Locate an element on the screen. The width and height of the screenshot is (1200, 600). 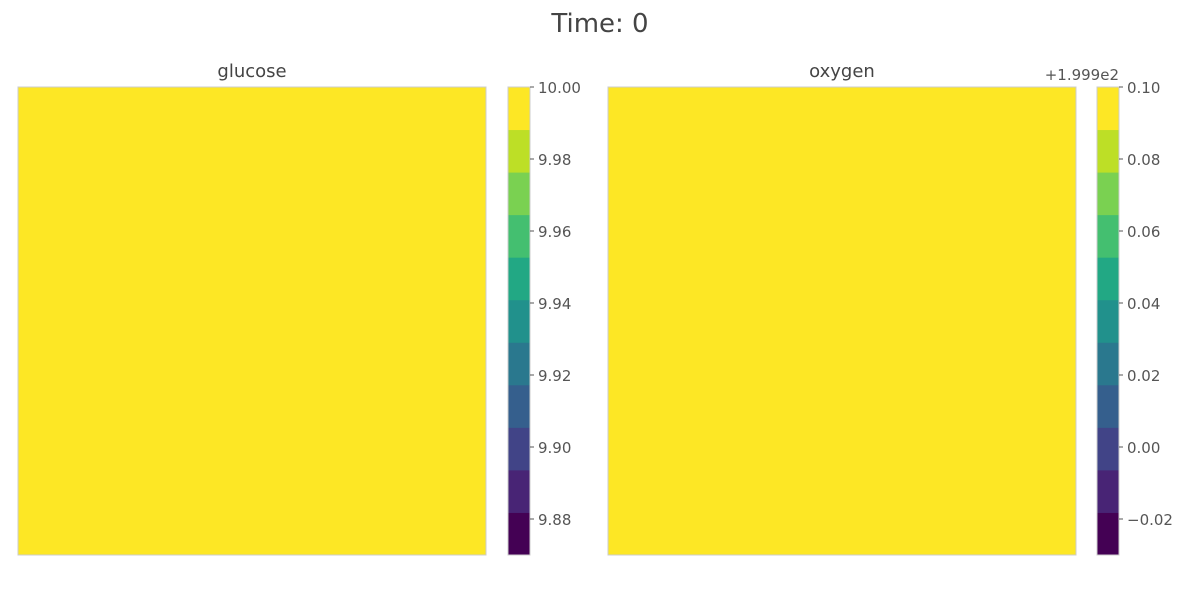
colorbar: −0.02 0.00 0.02 0.04 0.06 0.08 0.10 +1.999e2 is located at coordinates (1109, 311).